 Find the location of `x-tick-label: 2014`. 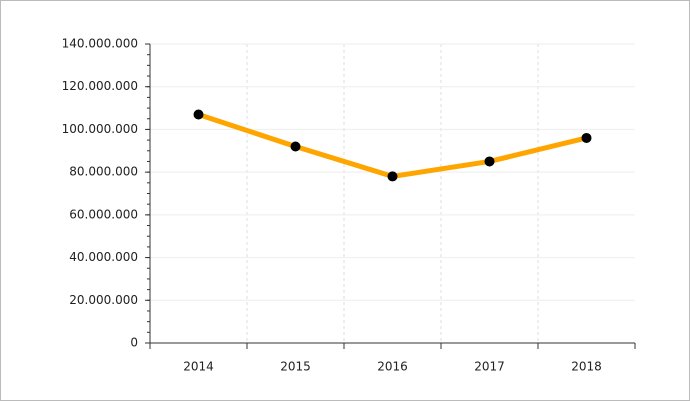

x-tick-label: 2014 is located at coordinates (198, 367).